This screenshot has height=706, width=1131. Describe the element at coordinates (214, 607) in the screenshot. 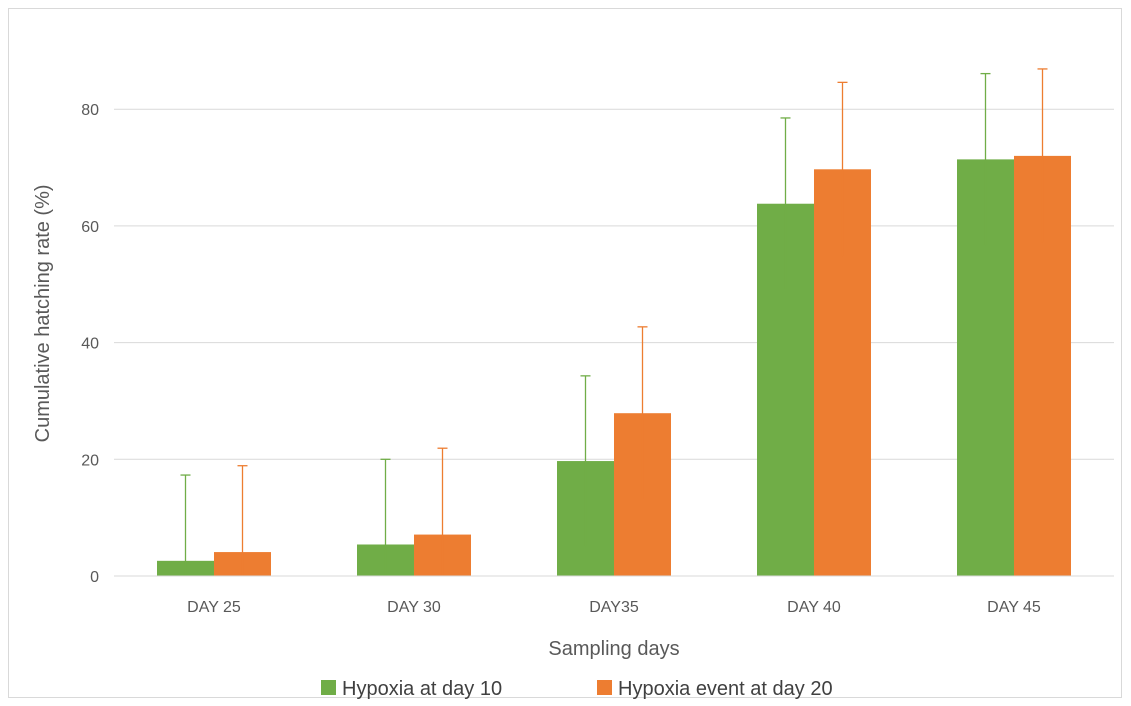

I see `x-tick-label-0: DAY 25` at that location.